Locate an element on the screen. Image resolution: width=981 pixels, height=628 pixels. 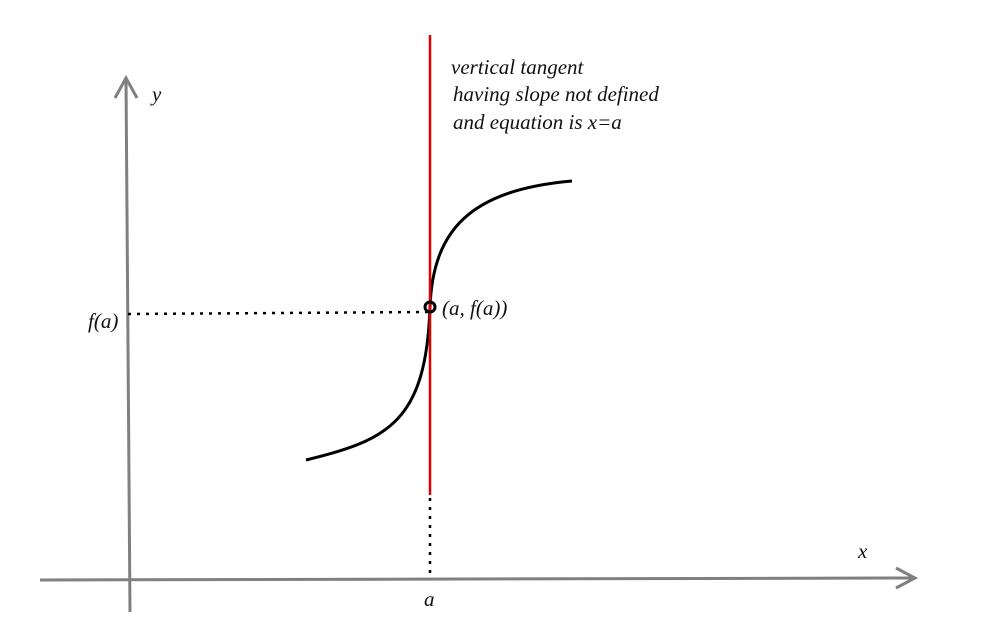
y-axis-label: y is located at coordinates (156, 94).